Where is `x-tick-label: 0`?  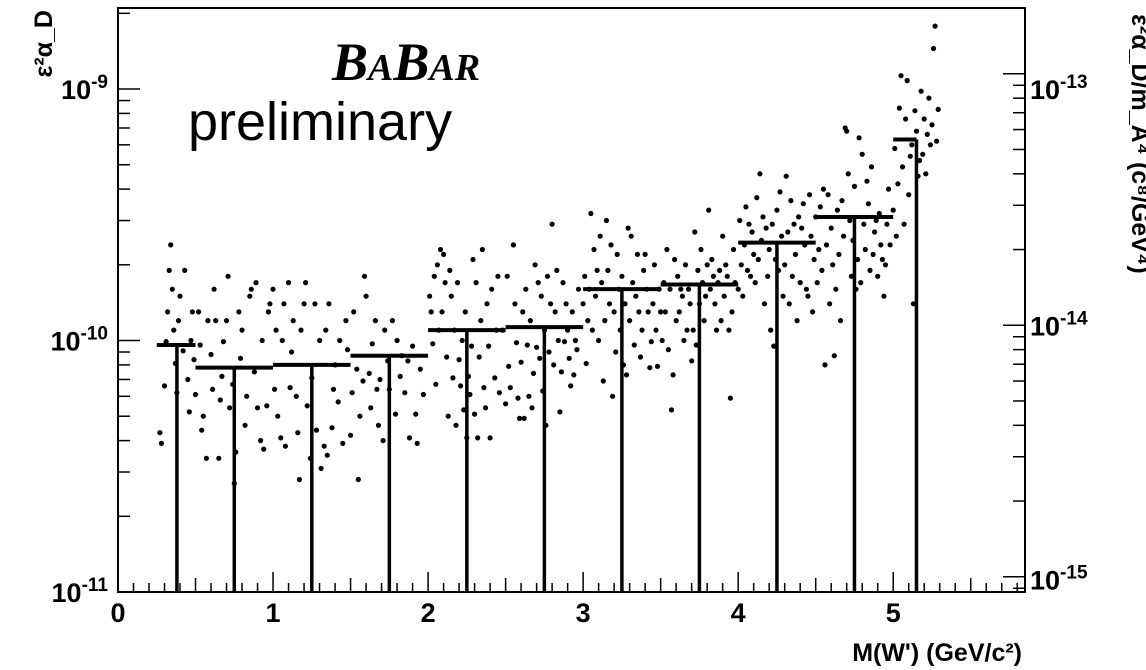 x-tick-label: 0 is located at coordinates (117, 613).